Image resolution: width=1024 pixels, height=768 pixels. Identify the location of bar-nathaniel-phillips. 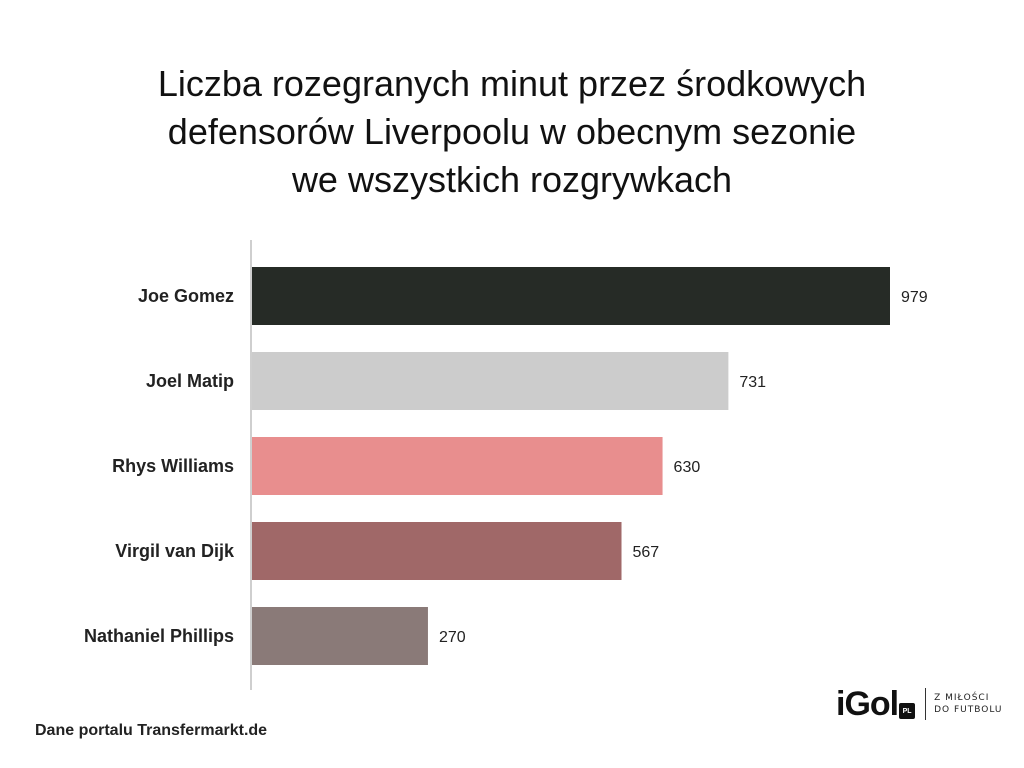
(340, 636).